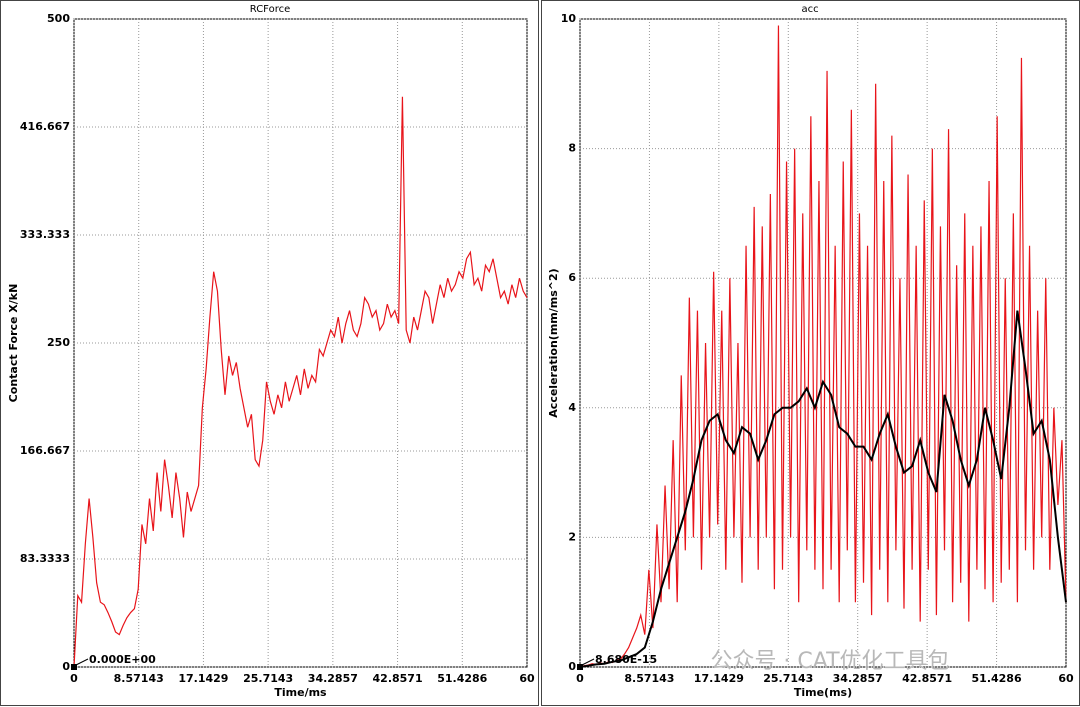 This screenshot has height=707, width=1080. What do you see at coordinates (572, 277) in the screenshot?
I see `y-tick-label: 6` at bounding box center [572, 277].